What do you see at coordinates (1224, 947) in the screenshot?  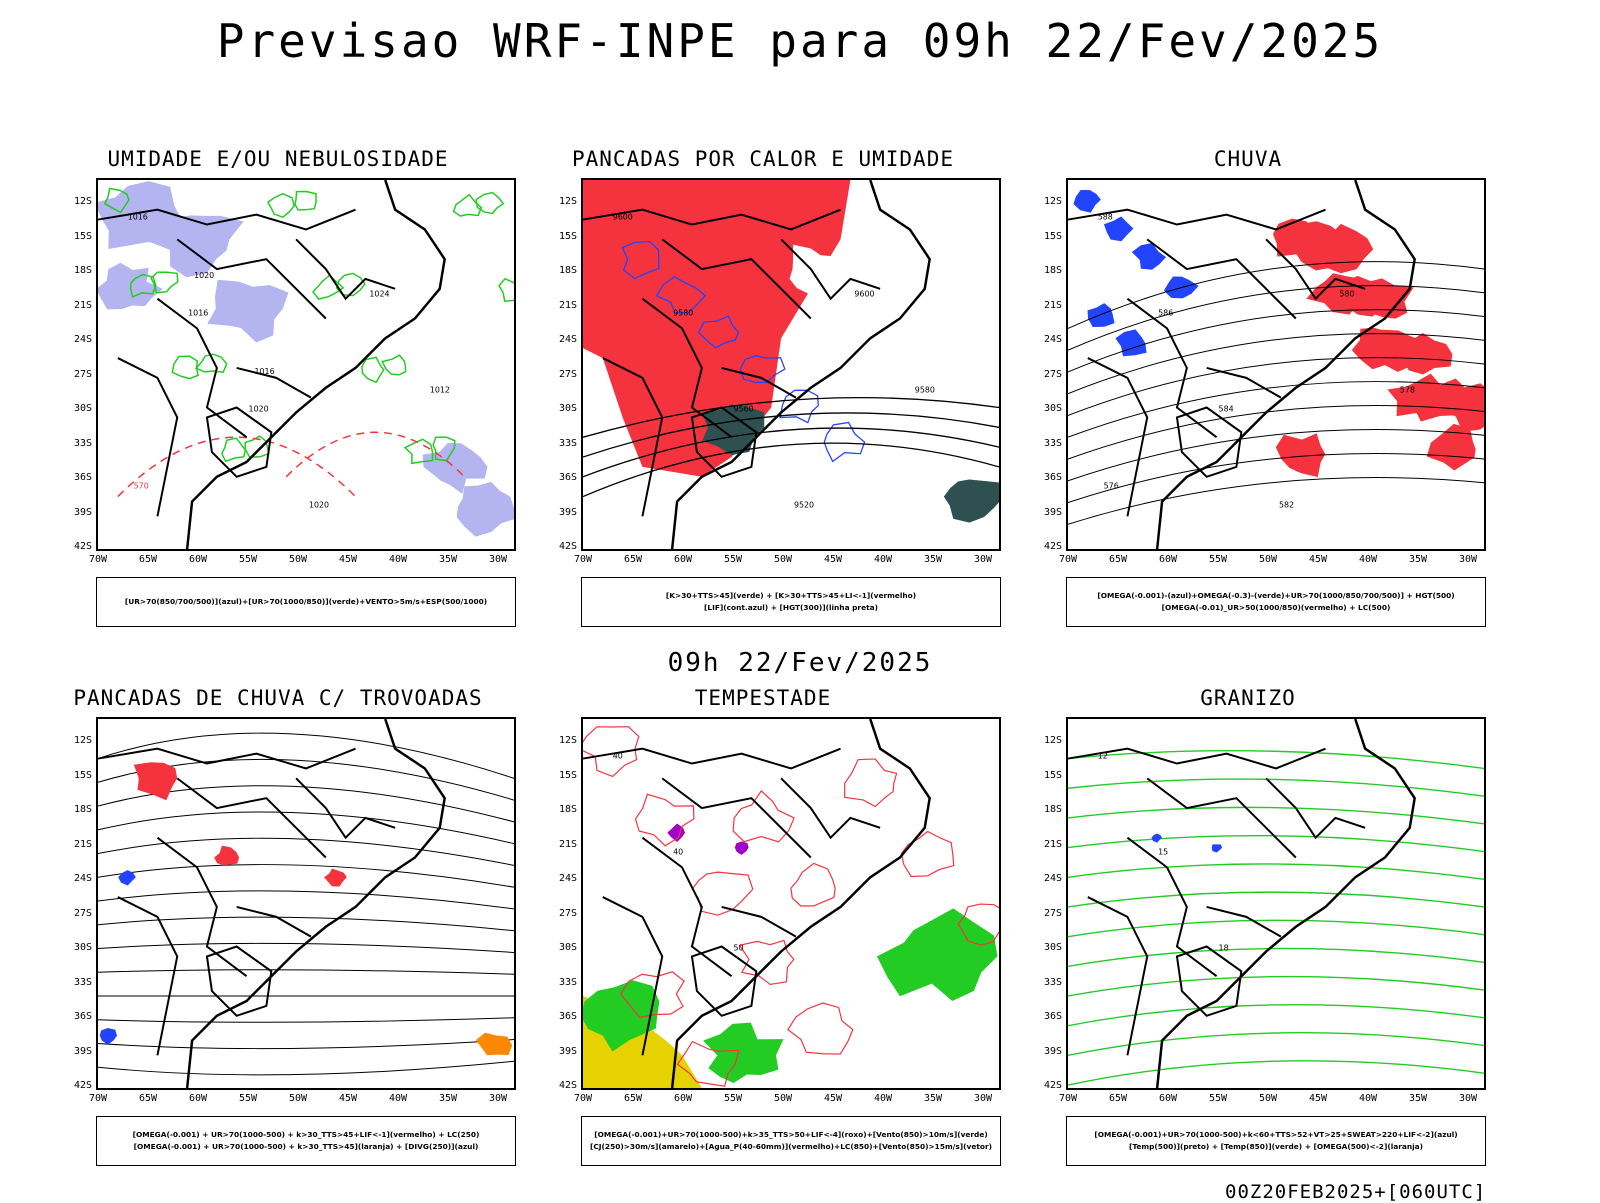 I see `contour-label: 18` at bounding box center [1224, 947].